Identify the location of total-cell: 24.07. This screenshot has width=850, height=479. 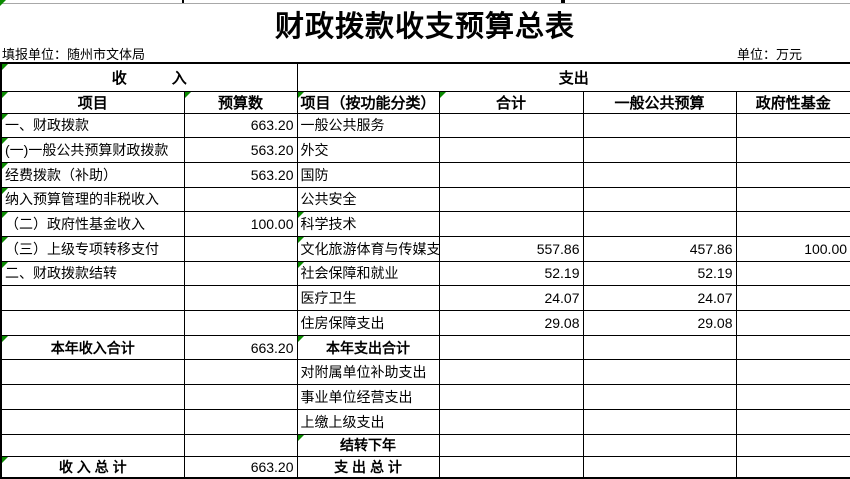
(511, 298).